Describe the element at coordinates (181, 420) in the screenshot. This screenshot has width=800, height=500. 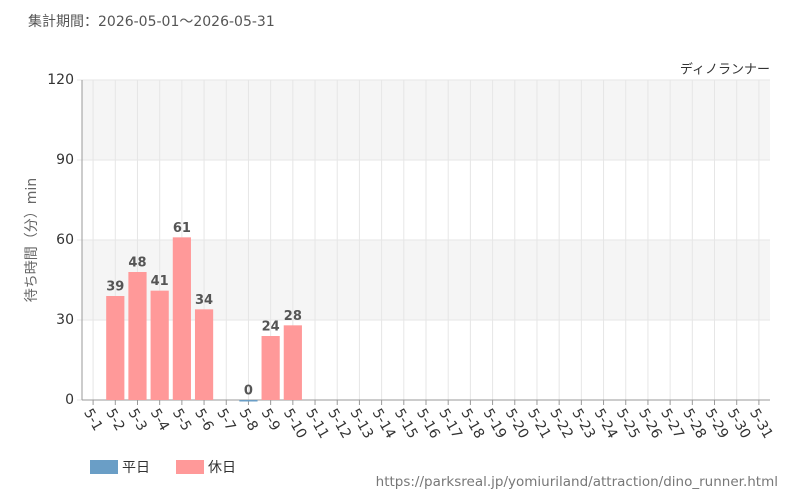
I see `x-tick-label: 5-5` at that location.